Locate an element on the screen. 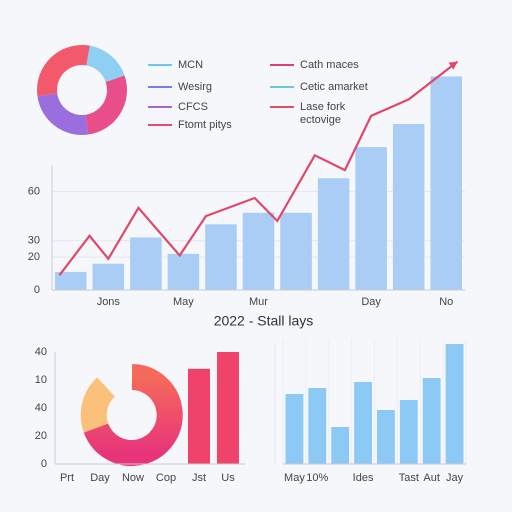 The image size is (512, 512). x-tick-label: Mur is located at coordinates (258, 302).